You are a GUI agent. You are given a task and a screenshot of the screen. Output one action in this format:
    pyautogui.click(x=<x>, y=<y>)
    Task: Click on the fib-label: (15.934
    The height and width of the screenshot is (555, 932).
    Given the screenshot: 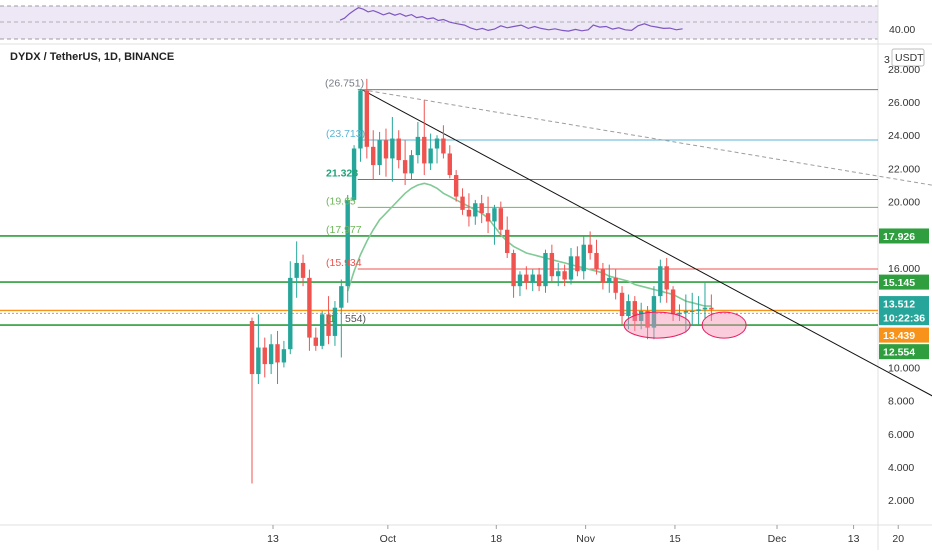 What is the action you would take?
    pyautogui.click(x=344, y=263)
    